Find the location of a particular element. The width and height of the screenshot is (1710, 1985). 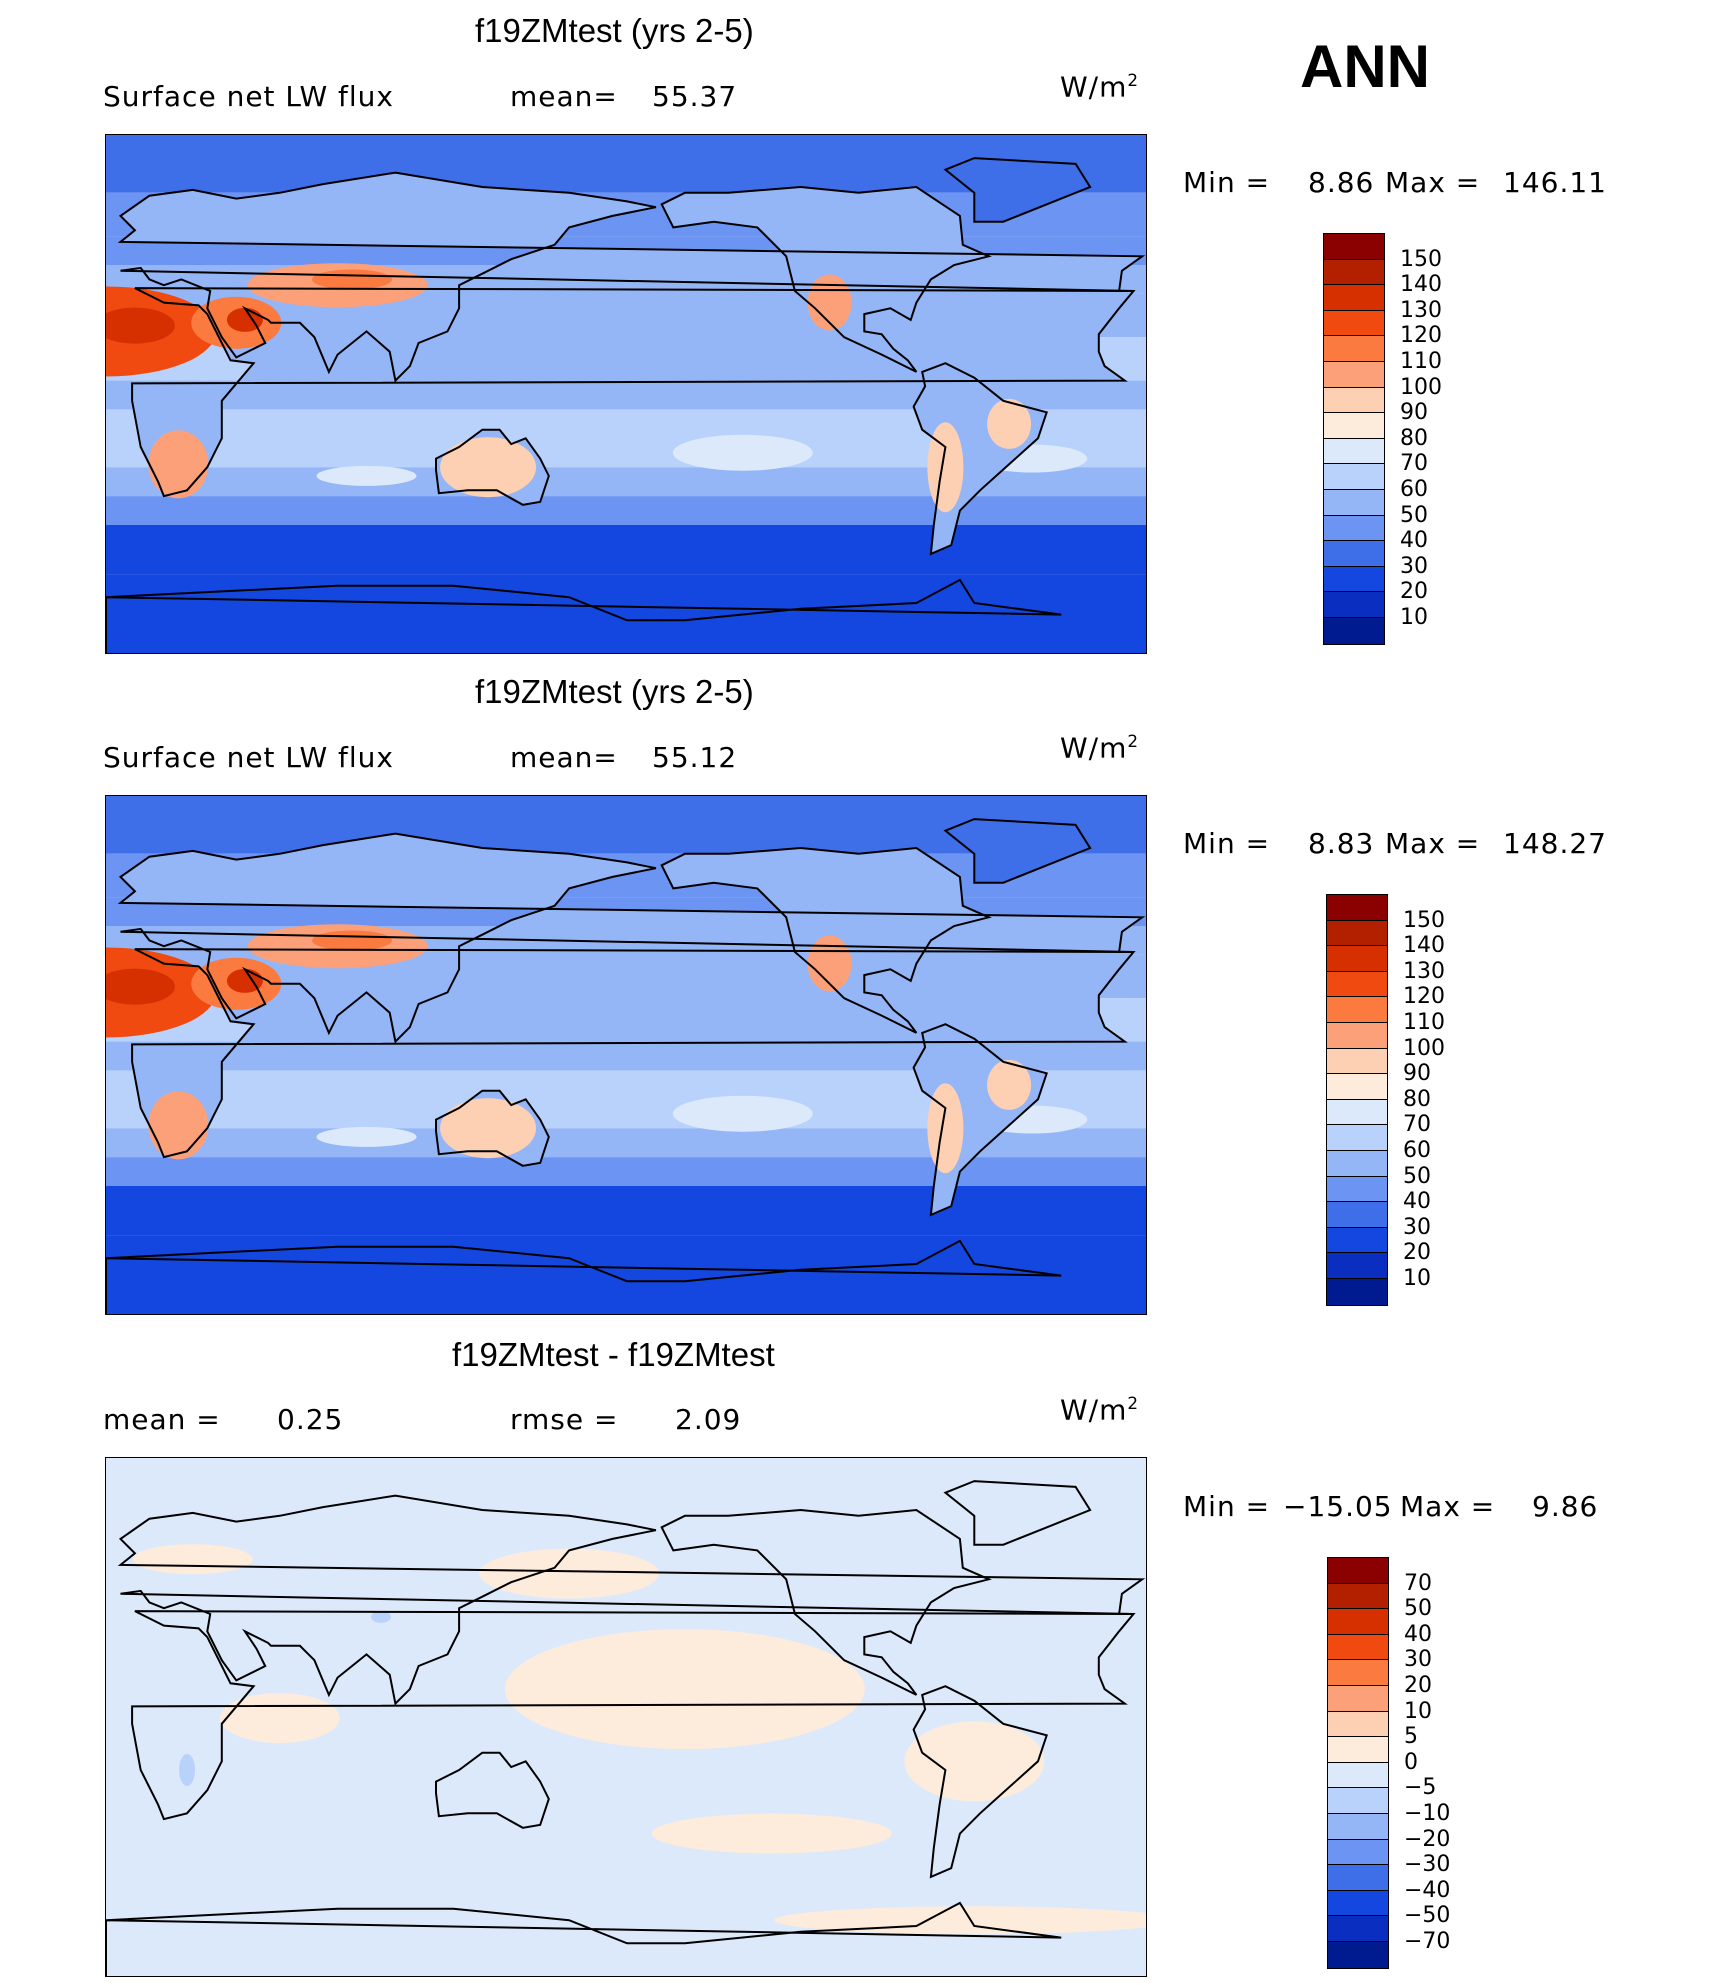

colorbar-tick-label: 150 is located at coordinates (1424, 920).